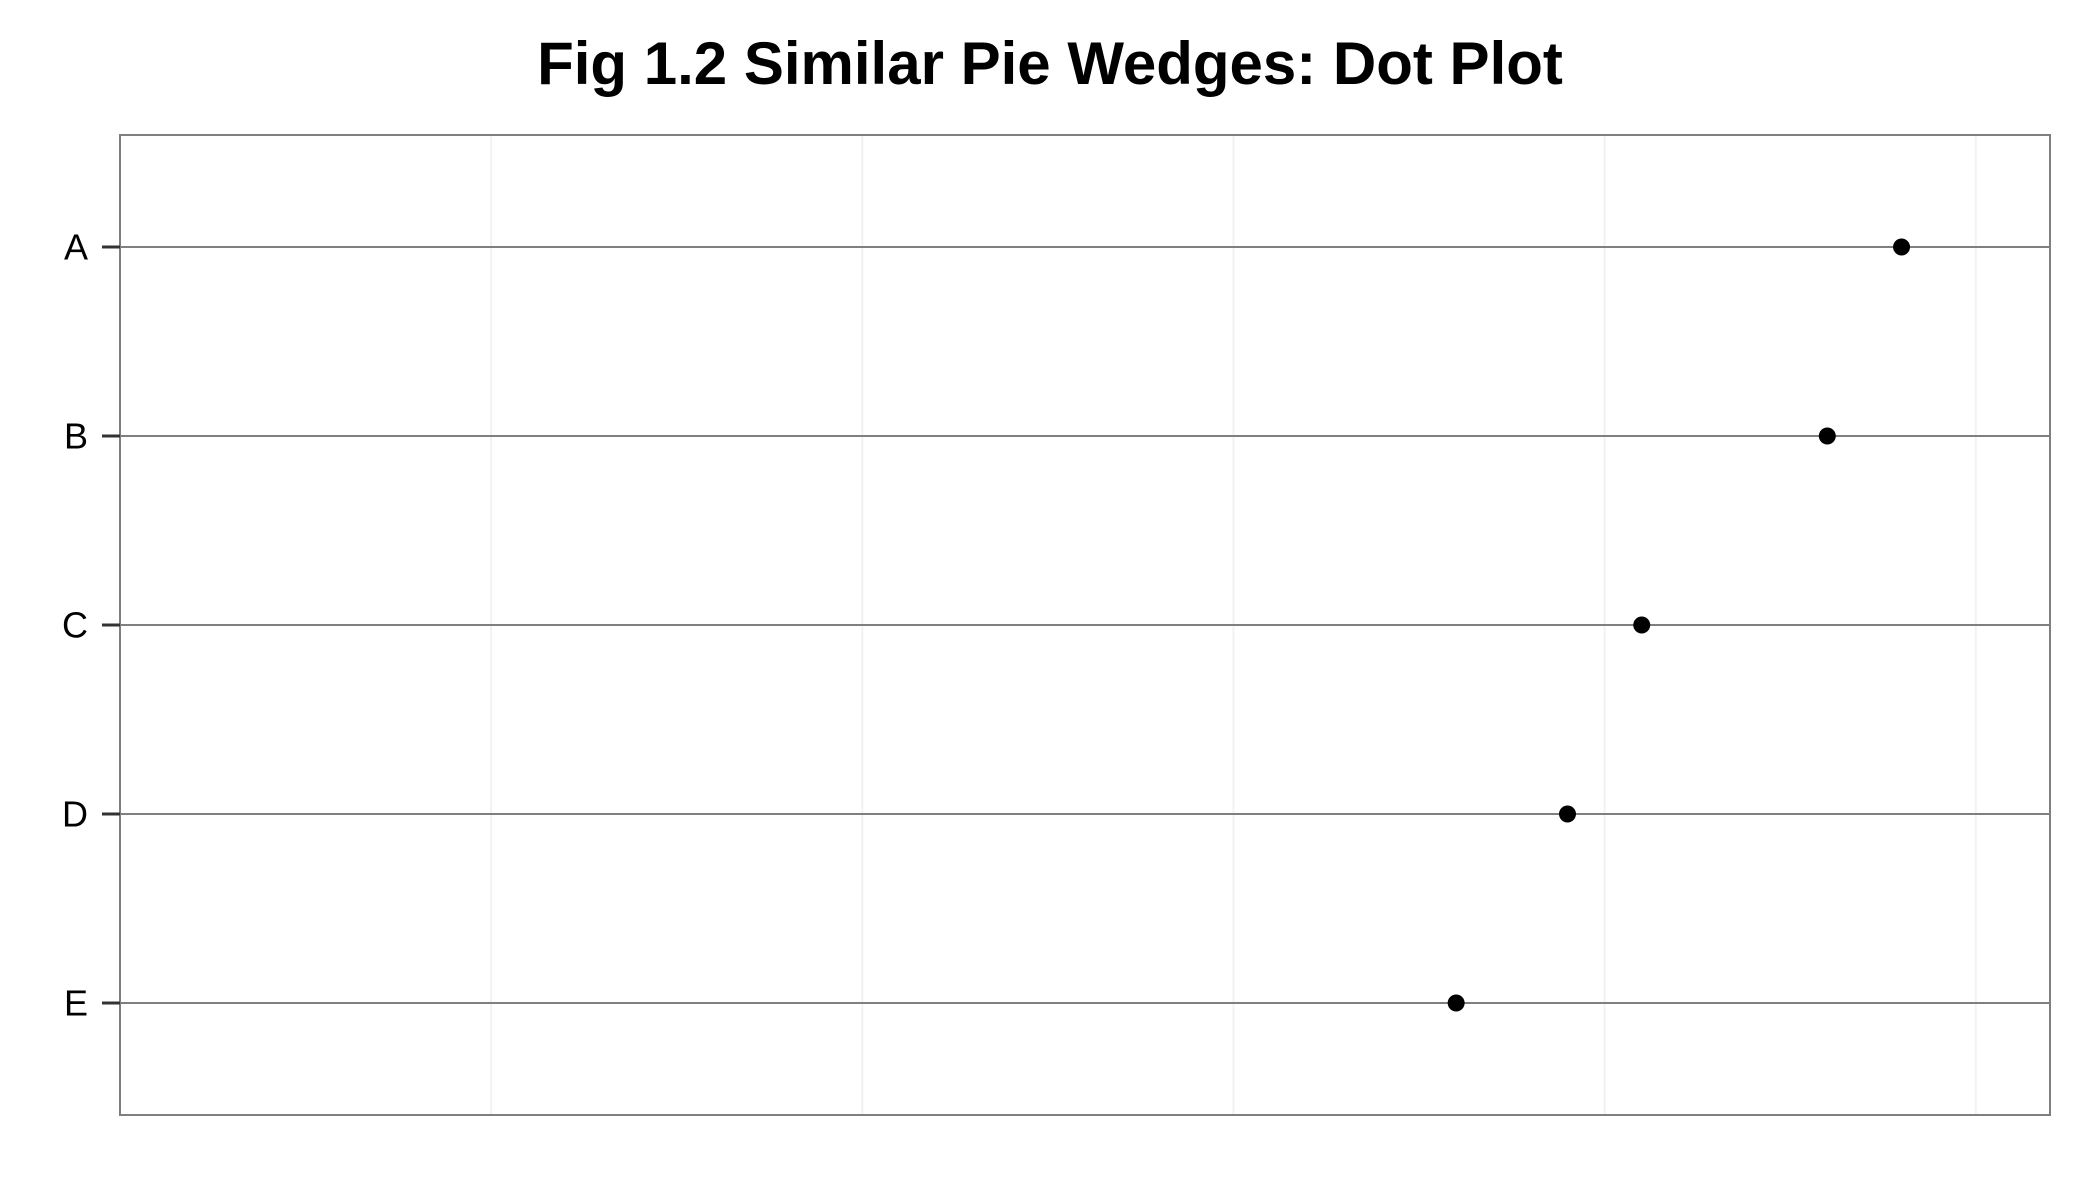 This screenshot has width=2100, height=1200. What do you see at coordinates (1827, 436) in the screenshot?
I see `data-point-b` at bounding box center [1827, 436].